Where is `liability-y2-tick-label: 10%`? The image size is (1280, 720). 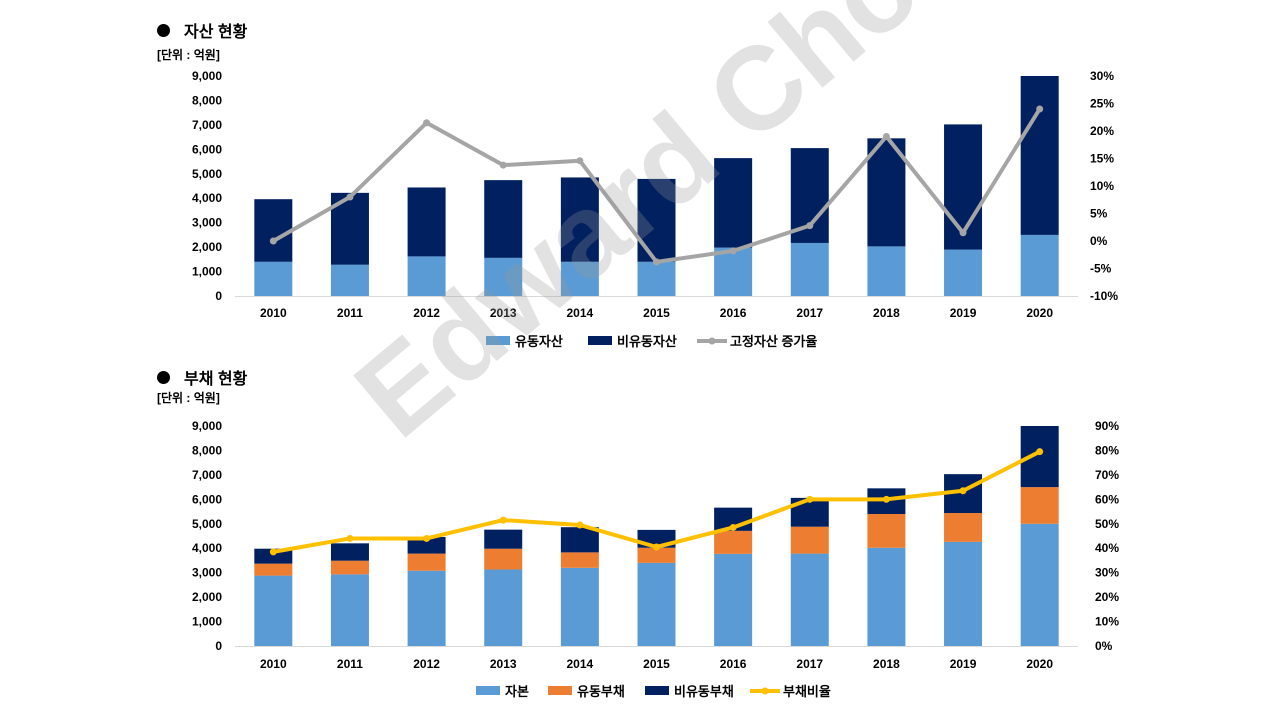
liability-y2-tick-label: 10% is located at coordinates (1107, 622).